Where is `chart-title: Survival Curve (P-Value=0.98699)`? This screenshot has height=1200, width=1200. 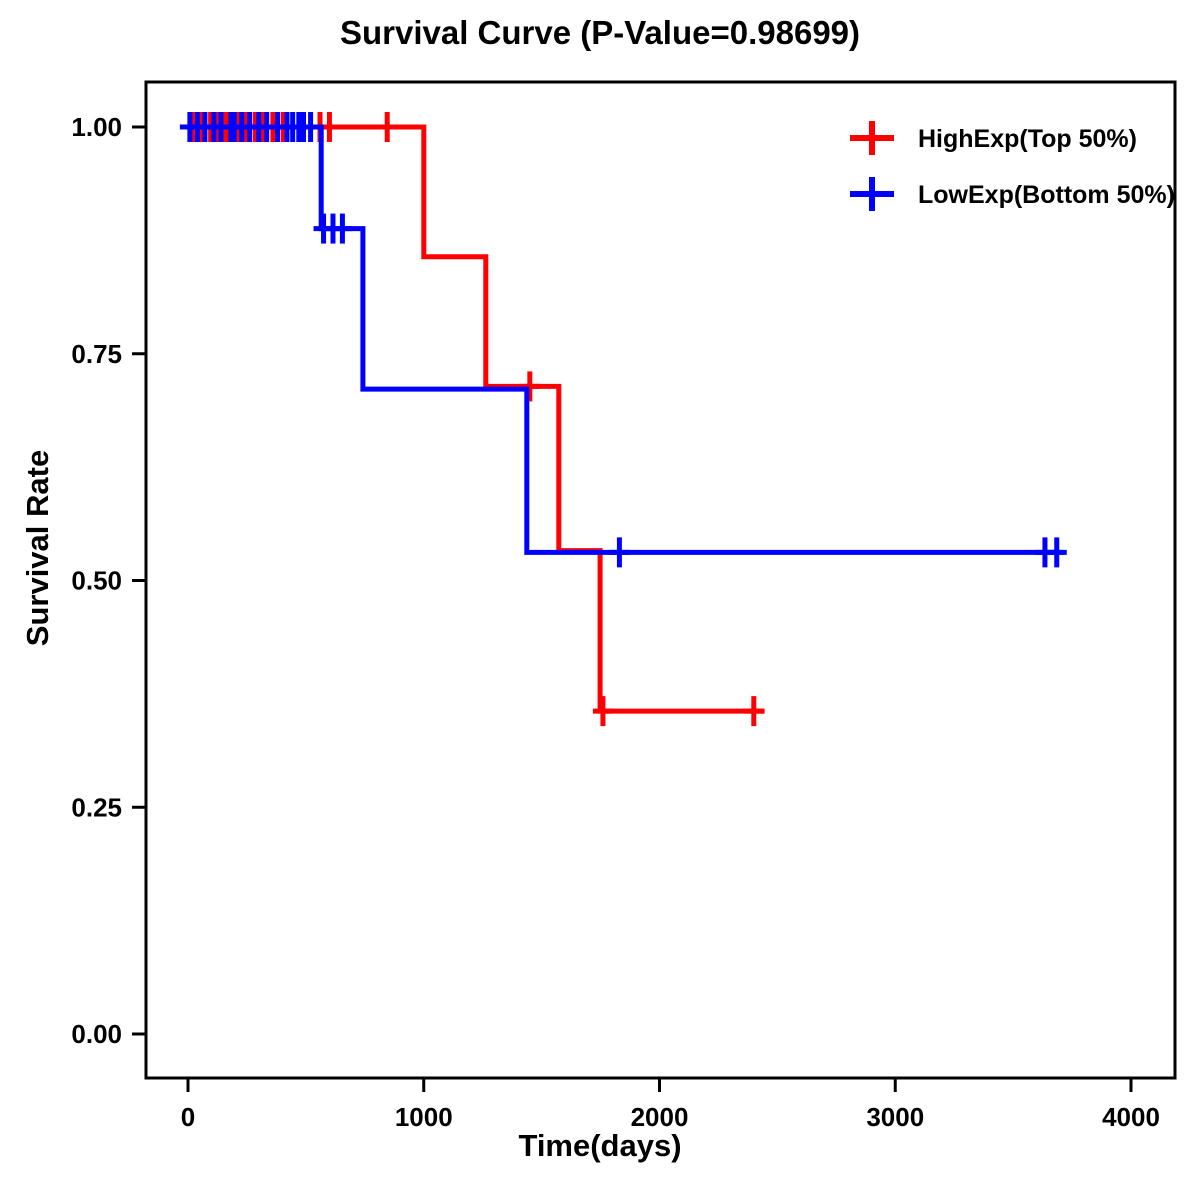
chart-title: Survival Curve (P-Value=0.98699) is located at coordinates (600, 32).